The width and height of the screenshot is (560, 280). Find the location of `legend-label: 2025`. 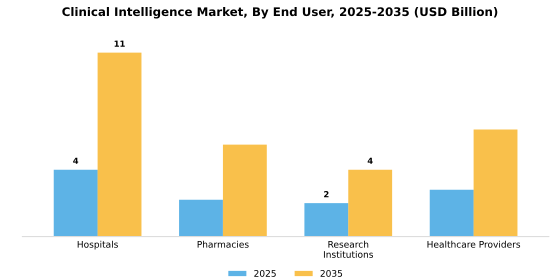

legend-label: 2025 is located at coordinates (265, 273).